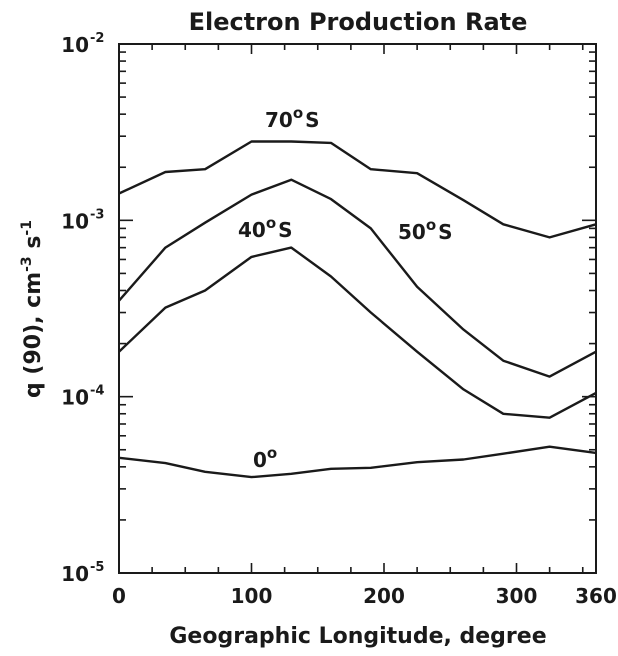  What do you see at coordinates (97, 38) in the screenshot?
I see `y-tick-exponent: -2` at bounding box center [97, 38].